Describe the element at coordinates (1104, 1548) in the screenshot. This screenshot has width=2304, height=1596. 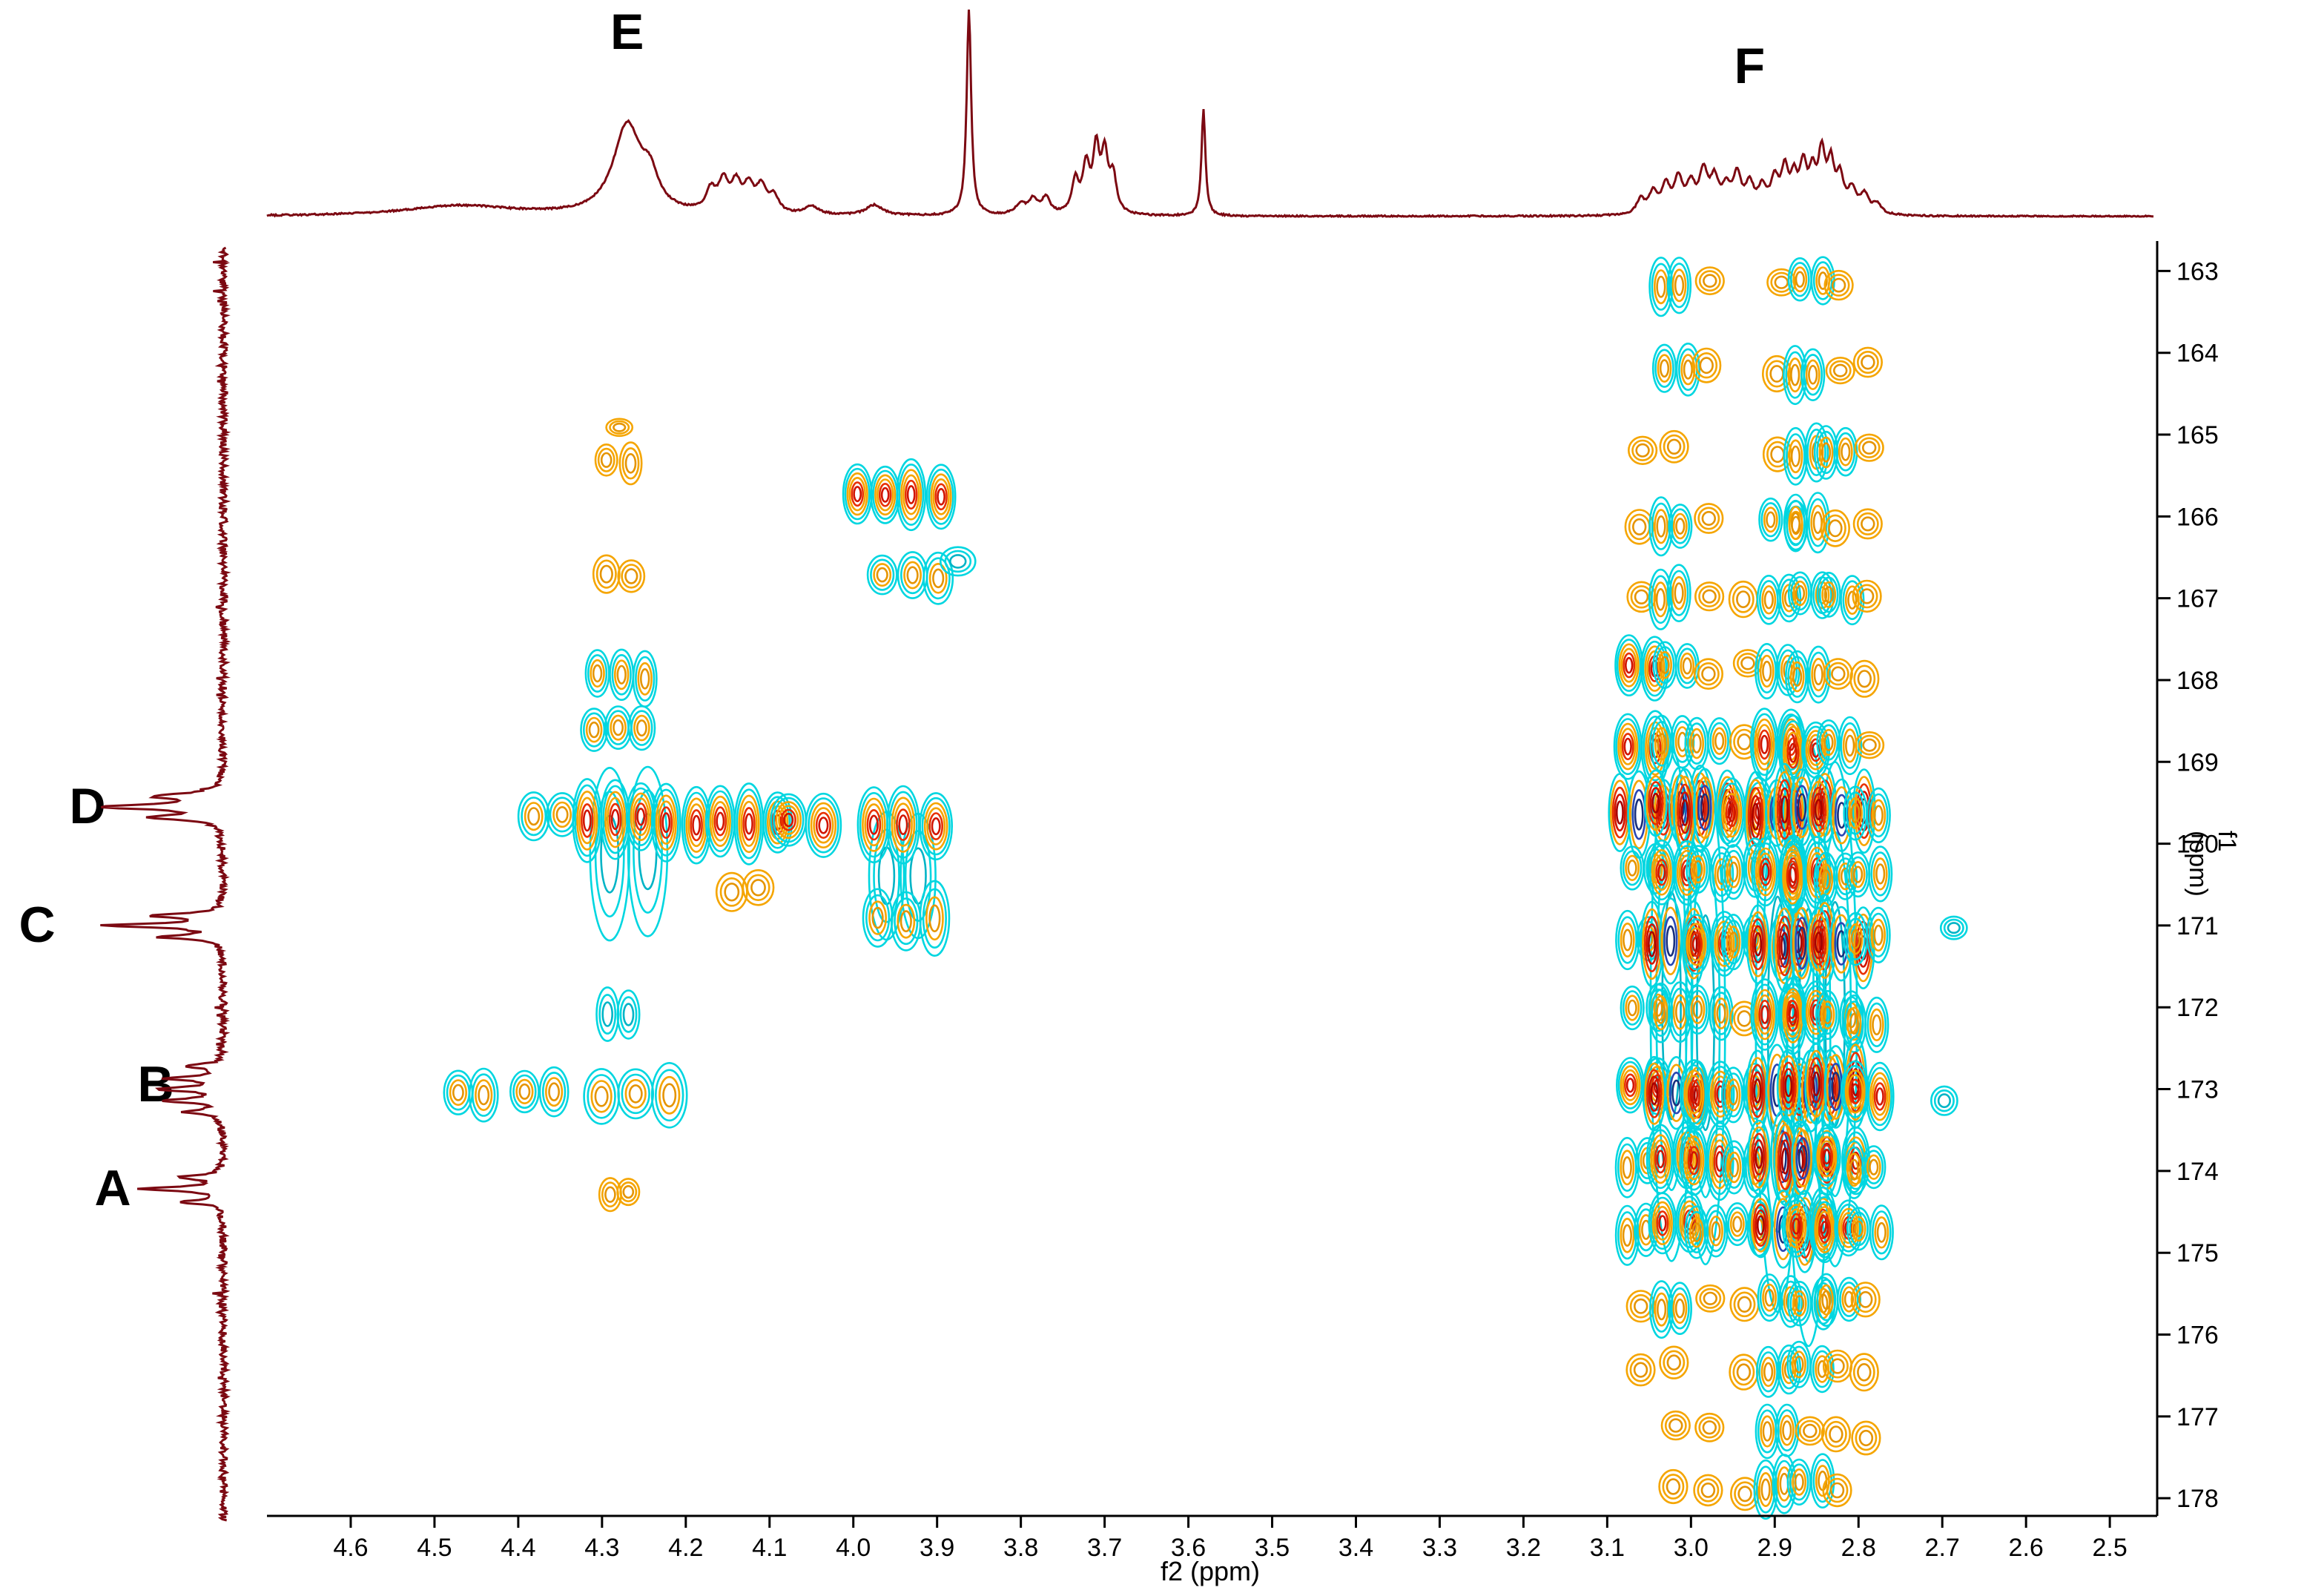
I see `x-tick-label: 3.7` at that location.